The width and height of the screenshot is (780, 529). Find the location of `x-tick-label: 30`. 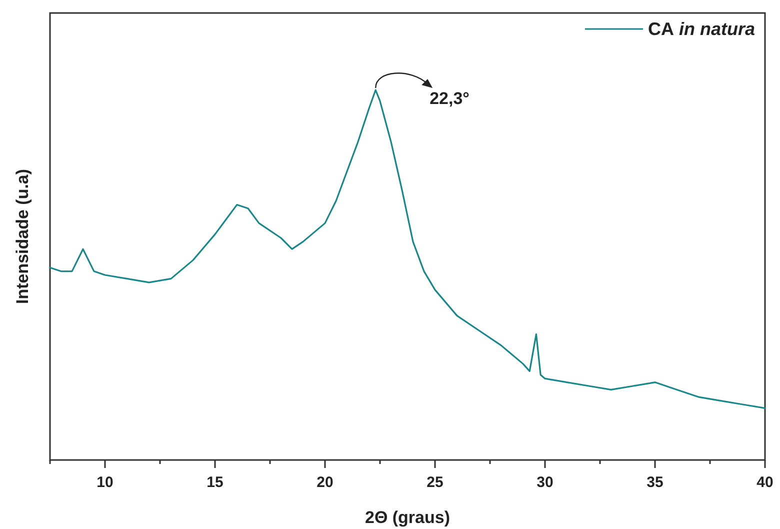

x-tick-label: 30 is located at coordinates (545, 482).